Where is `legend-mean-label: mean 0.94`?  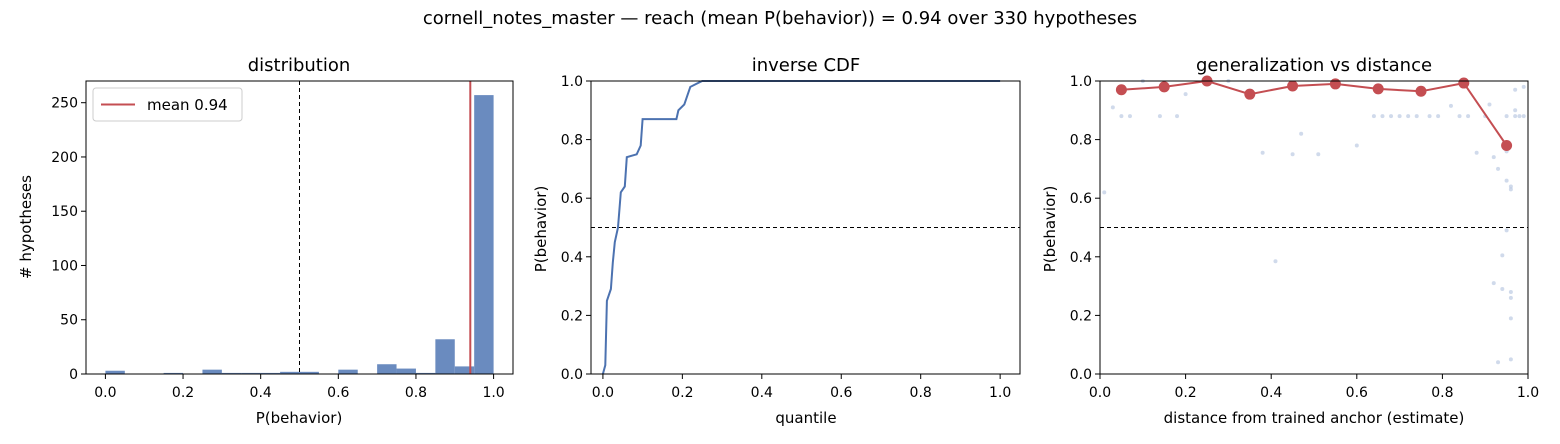
legend-mean-label: mean 0.94 is located at coordinates (187, 105).